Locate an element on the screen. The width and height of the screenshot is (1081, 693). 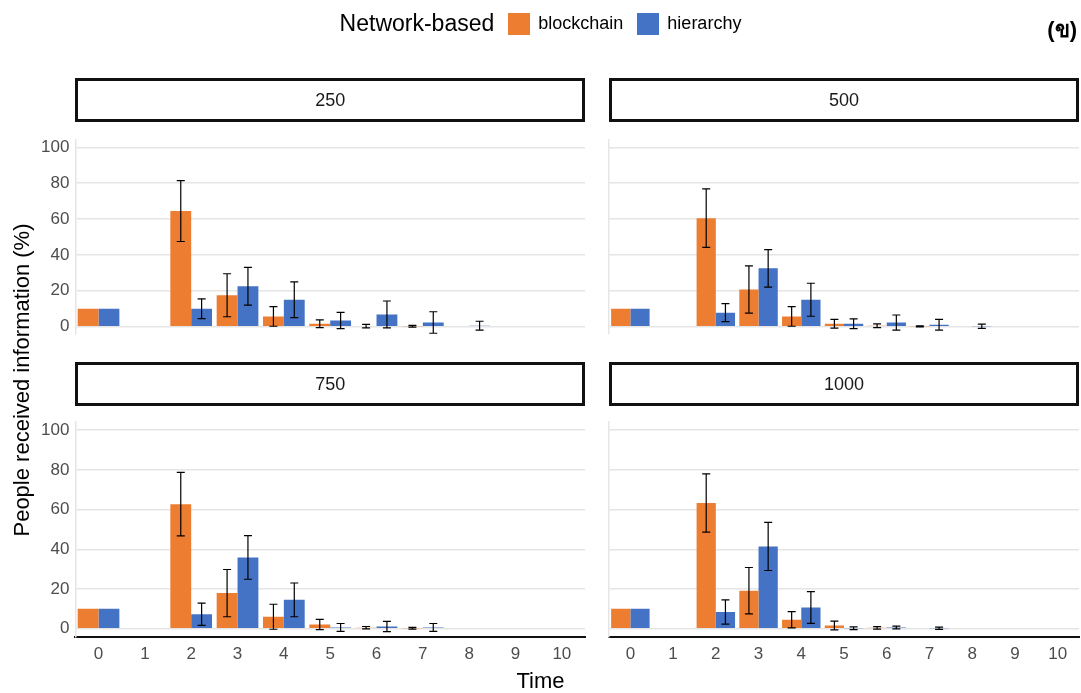
text: (ข) is located at coordinates (1062, 30).